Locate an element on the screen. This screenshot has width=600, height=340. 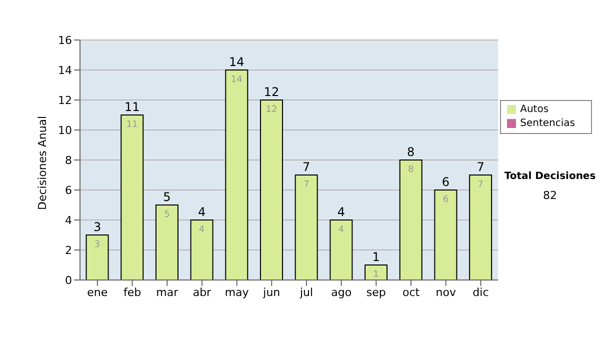
y-tick-label: 10 is located at coordinates (65, 130).